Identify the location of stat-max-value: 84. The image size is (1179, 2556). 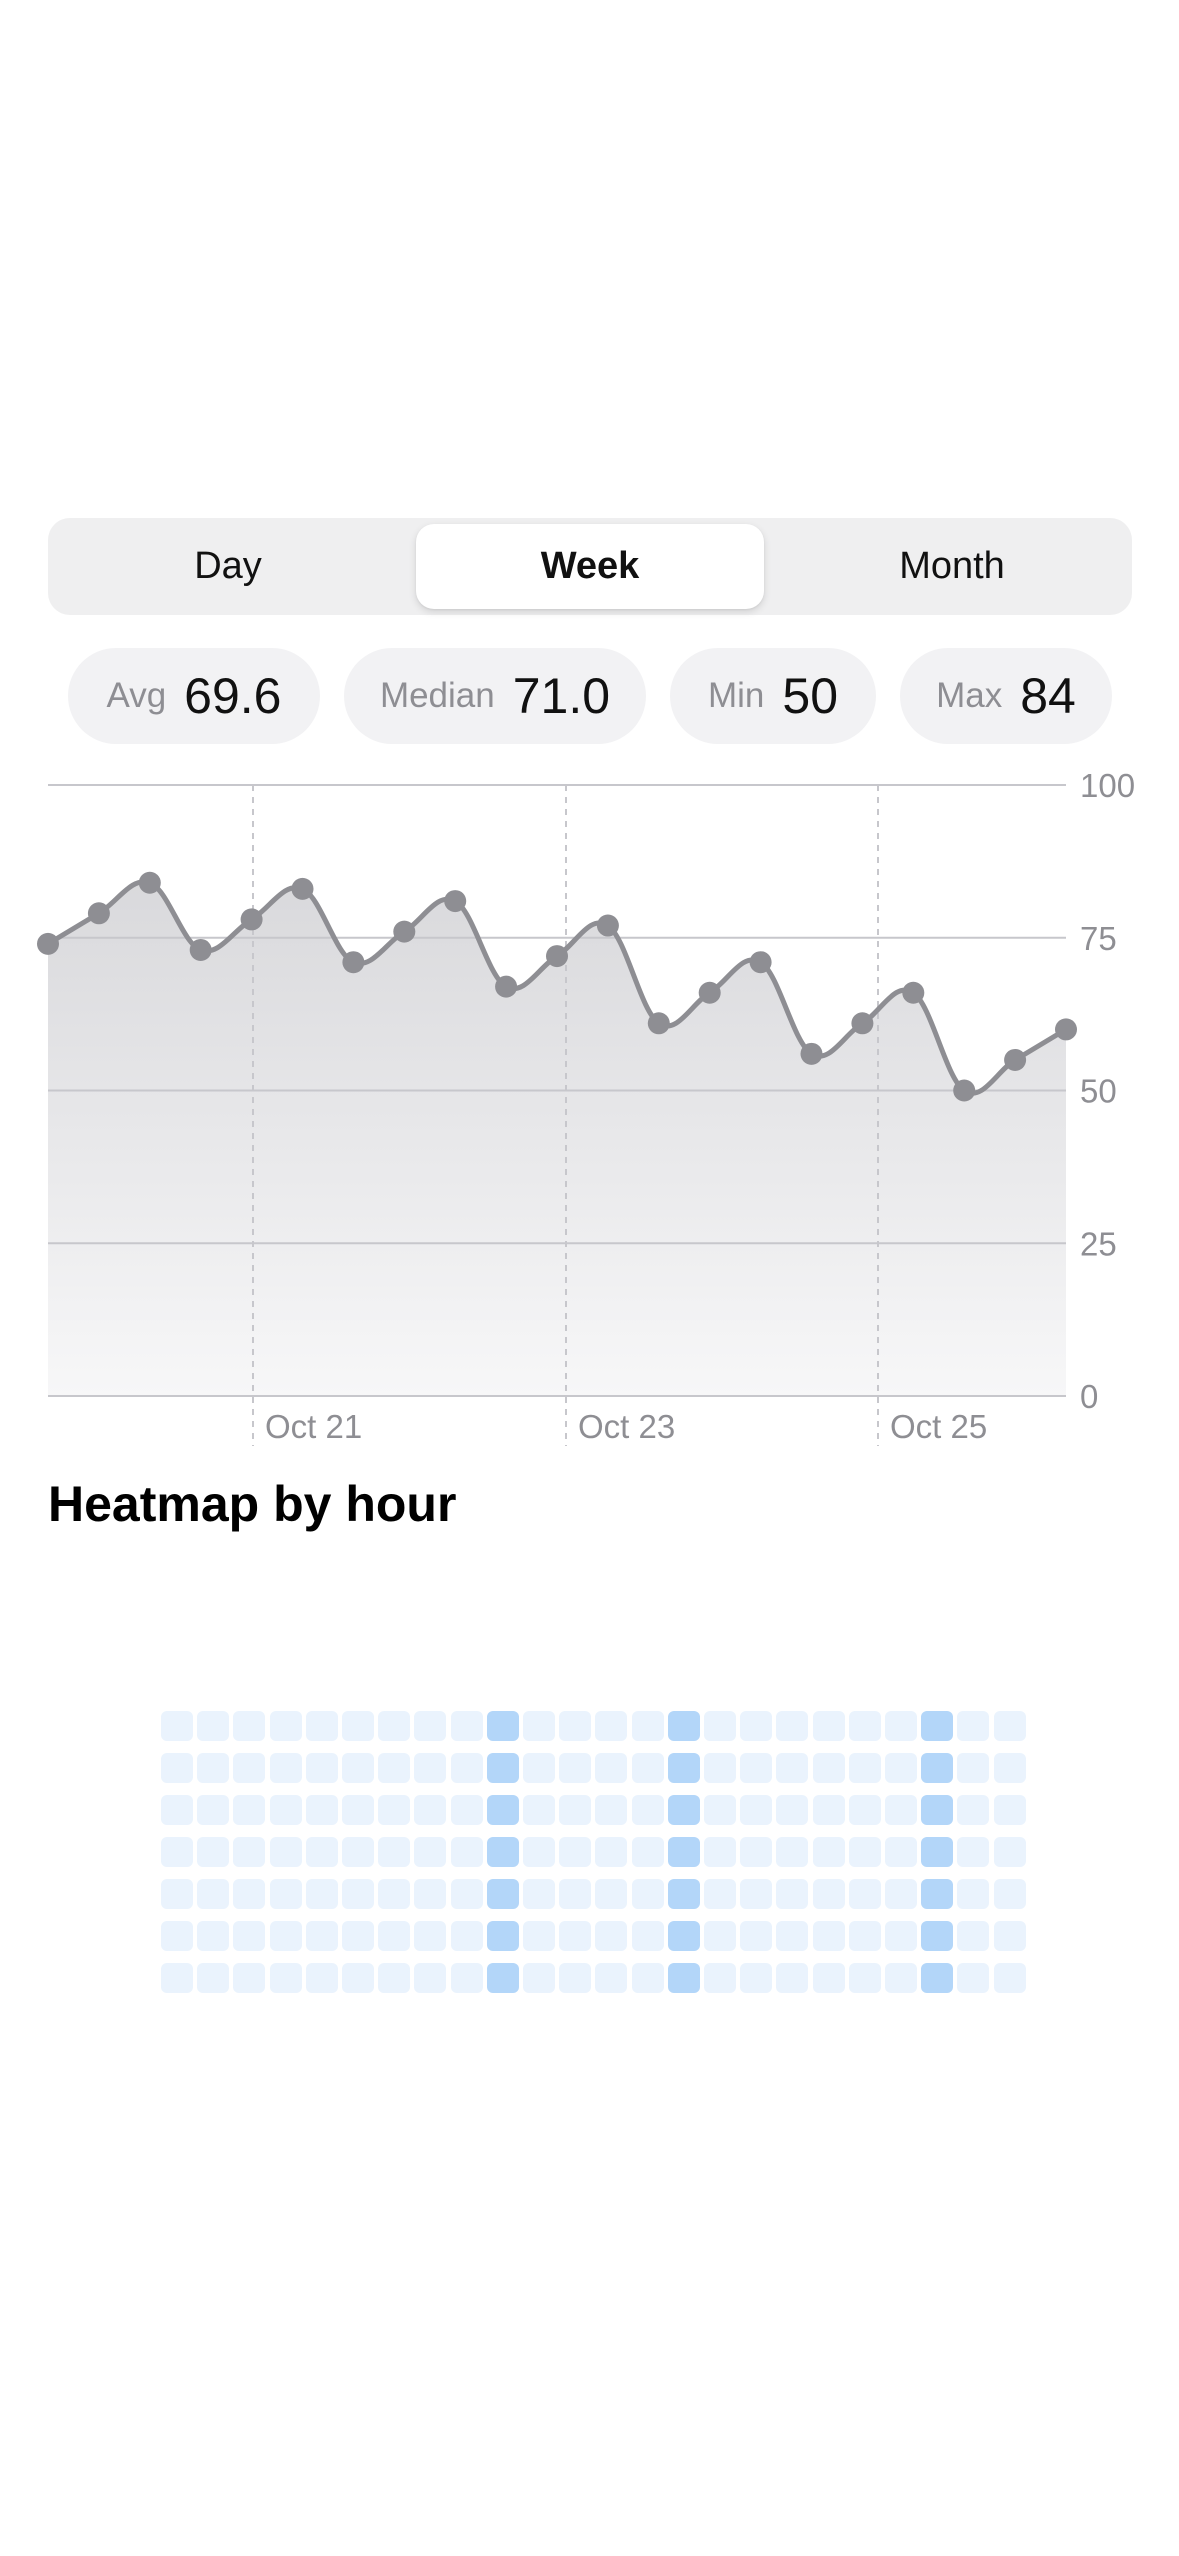
(1048, 696).